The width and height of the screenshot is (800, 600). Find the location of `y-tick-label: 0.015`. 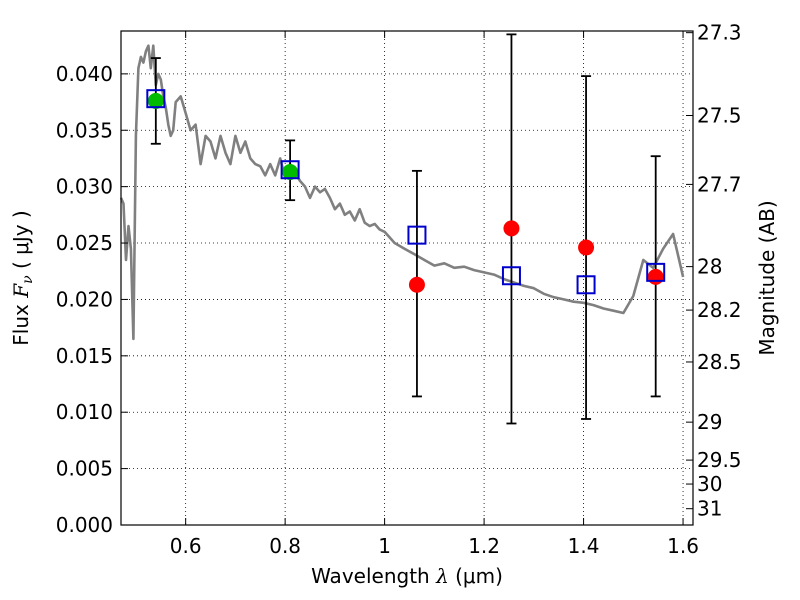

y-tick-label: 0.015 is located at coordinates (84, 356).